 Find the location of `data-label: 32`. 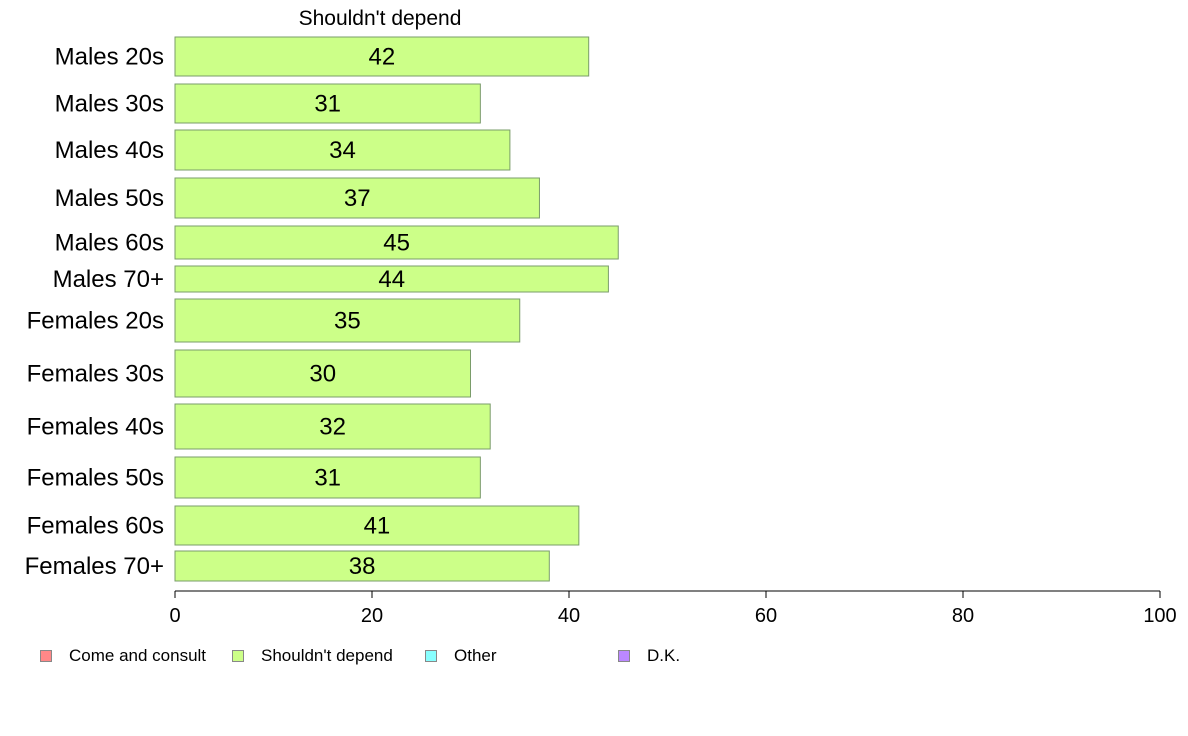

data-label: 32 is located at coordinates (332, 427).